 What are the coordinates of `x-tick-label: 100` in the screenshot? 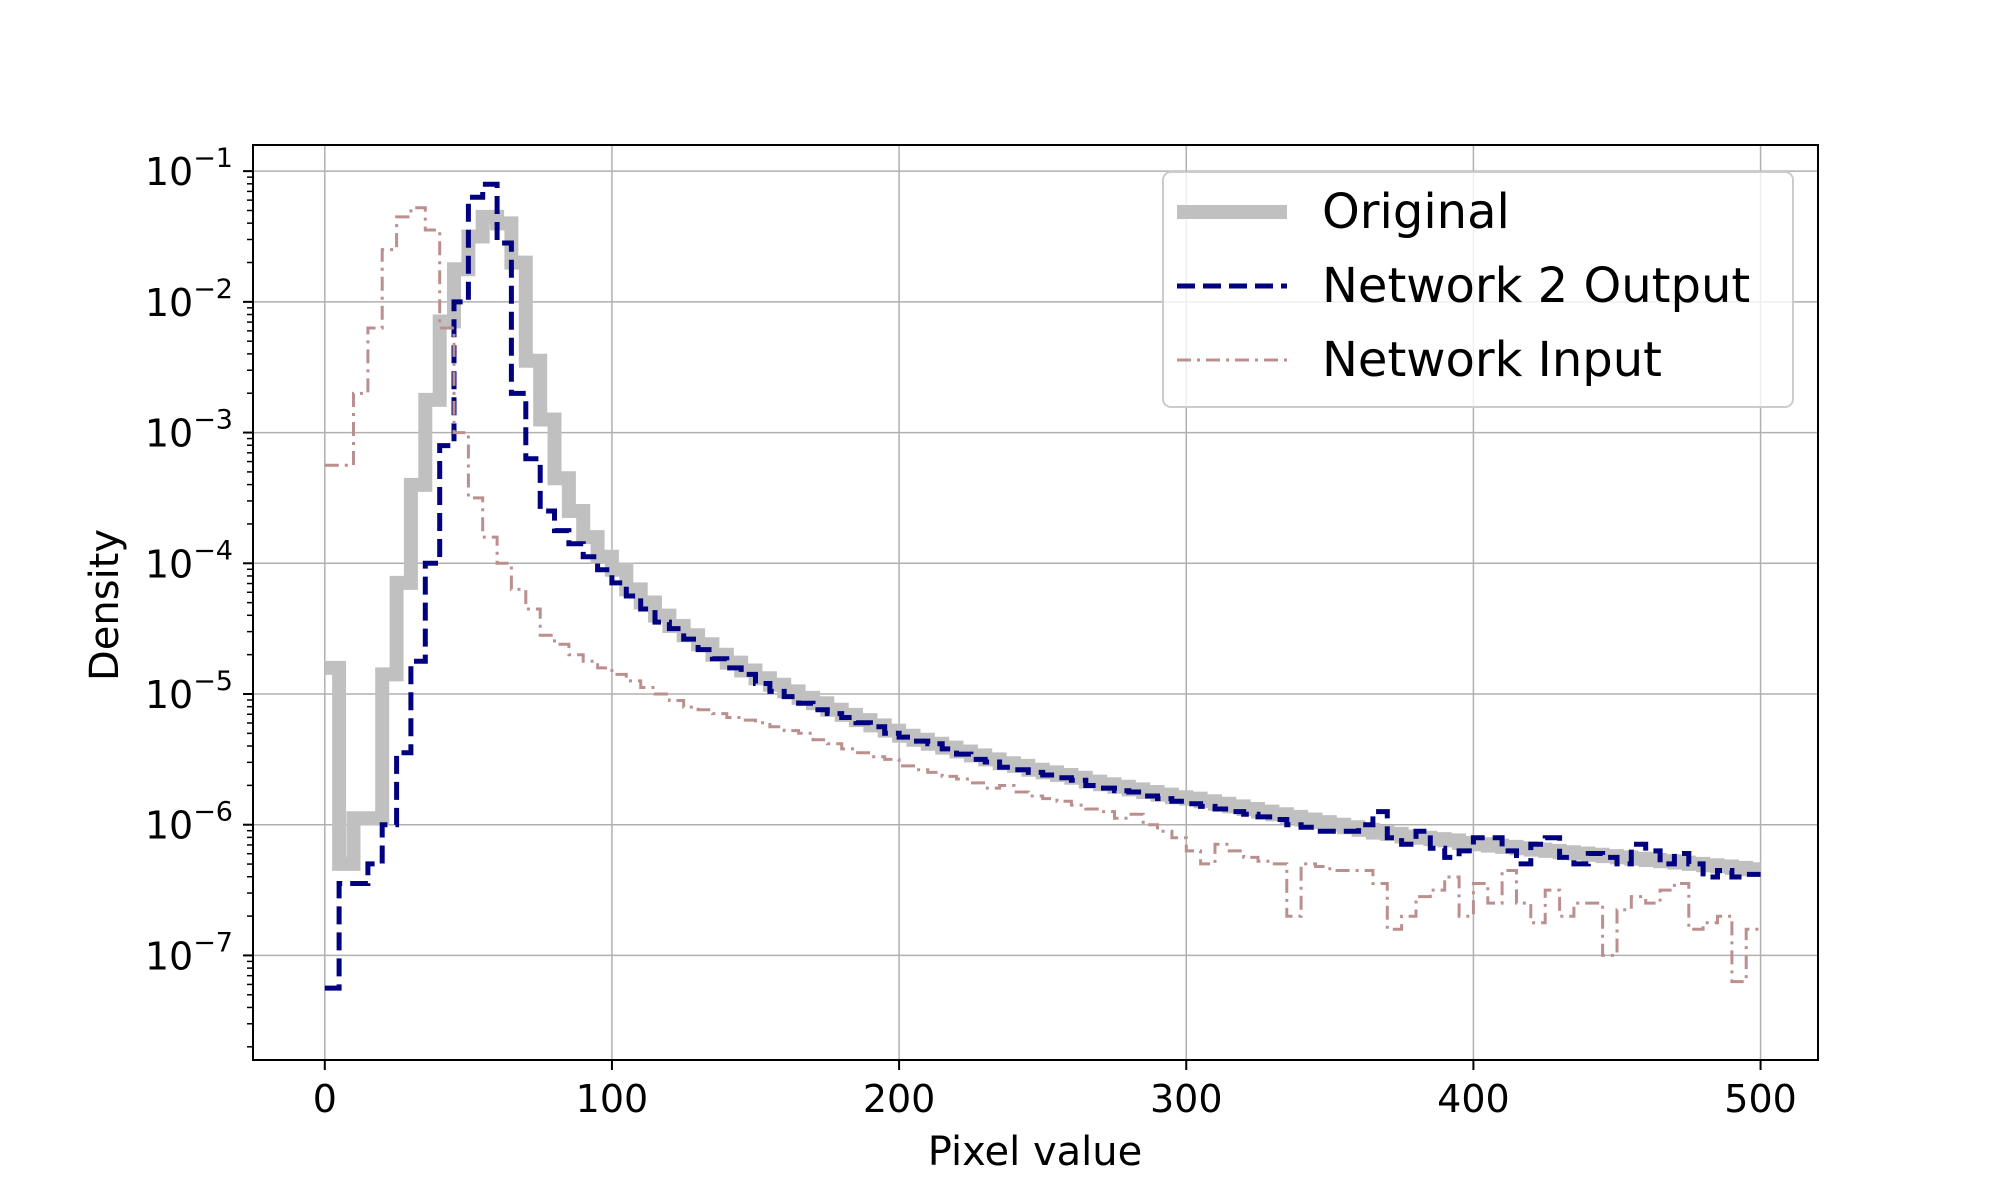 It's located at (612, 1099).